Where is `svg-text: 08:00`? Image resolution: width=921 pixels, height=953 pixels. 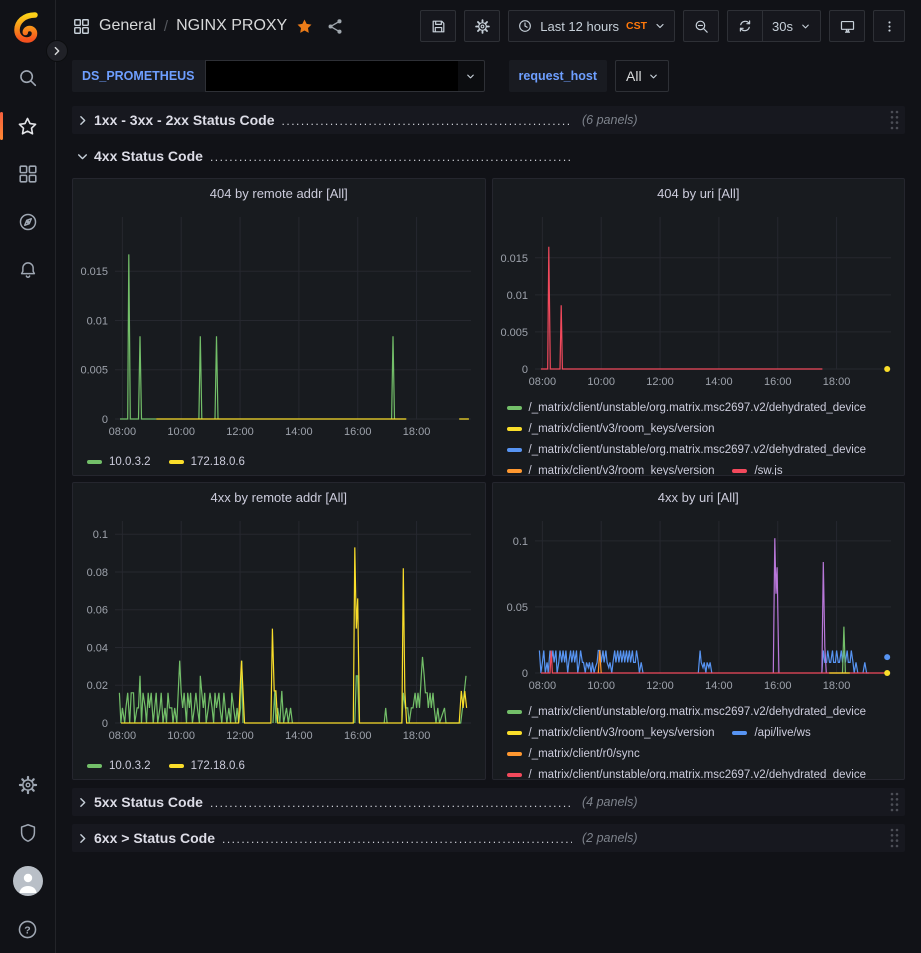 svg-text: 08:00 is located at coordinates (123, 432).